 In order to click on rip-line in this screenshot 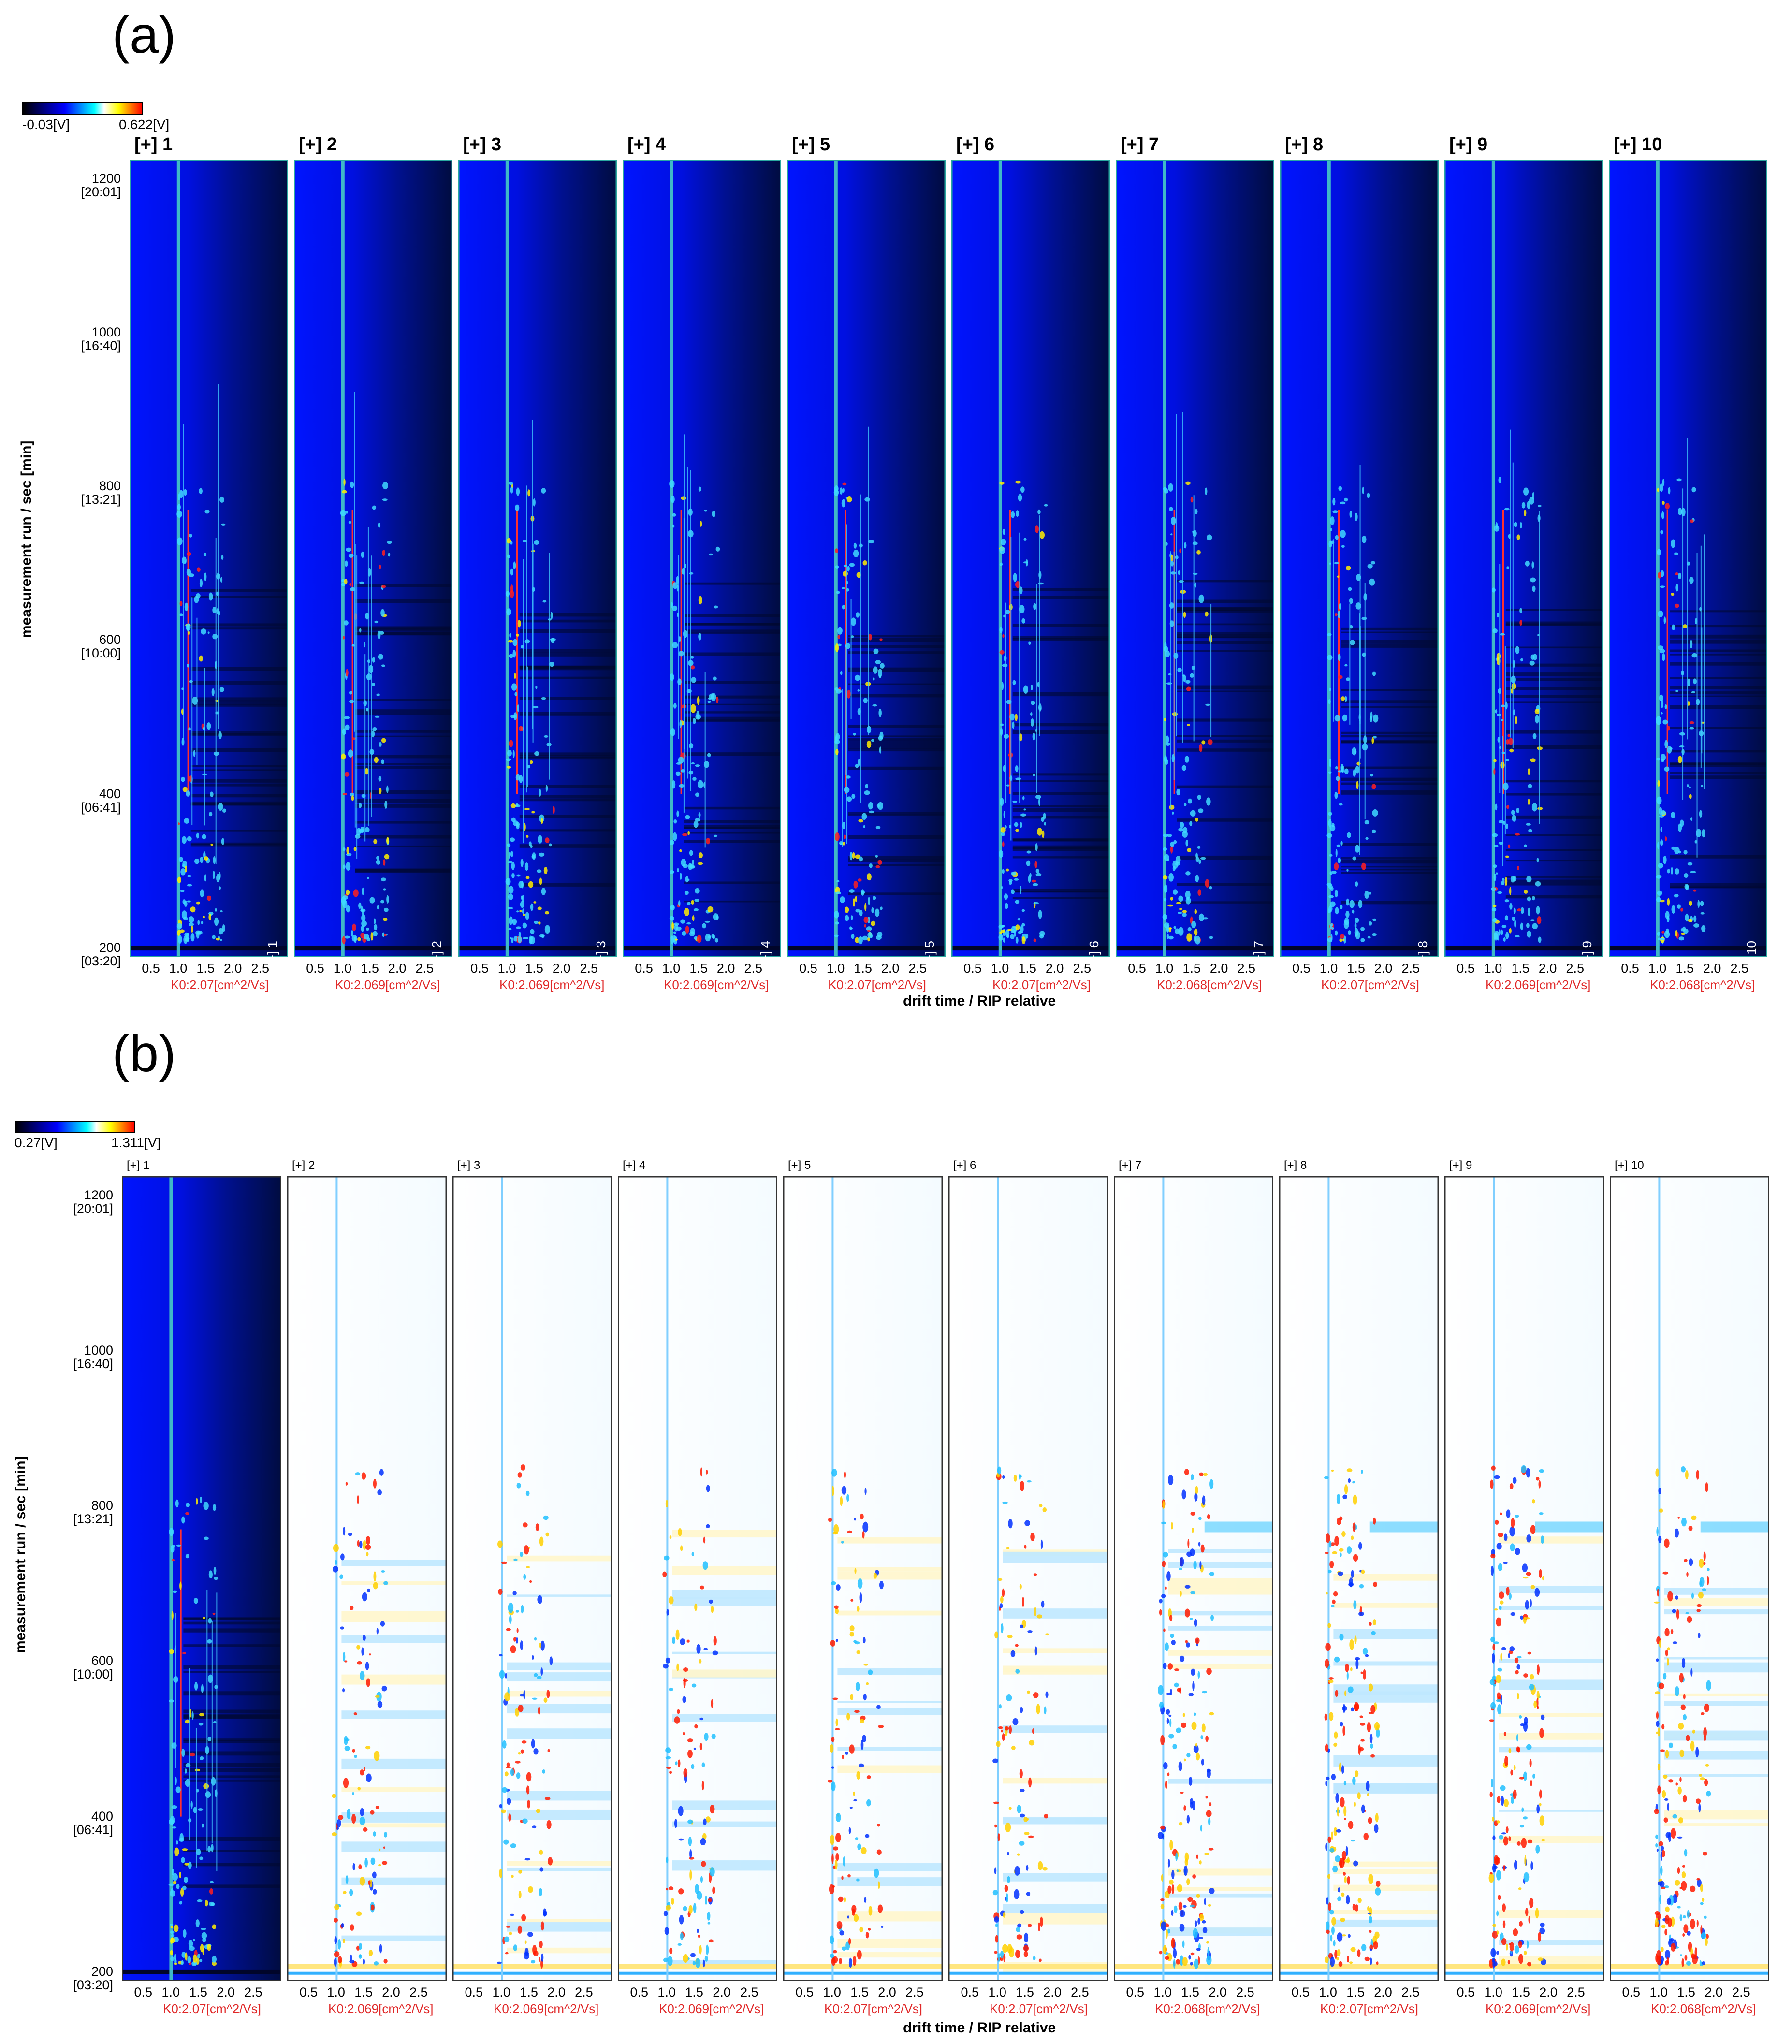, I will do `click(502, 1578)`.